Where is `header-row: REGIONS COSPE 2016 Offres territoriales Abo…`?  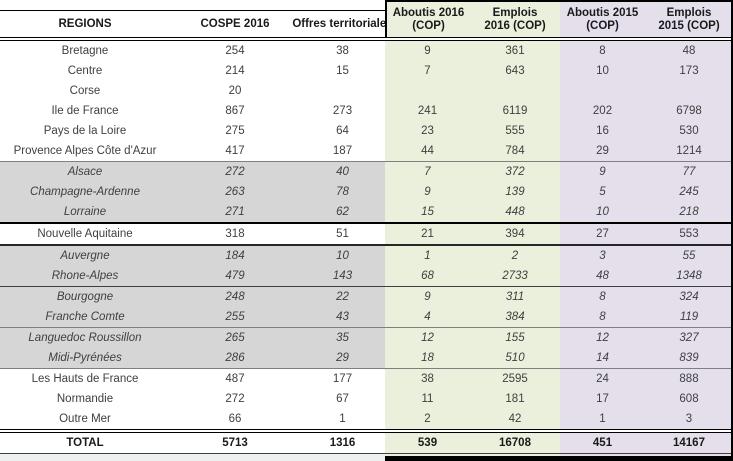 header-row: REGIONS COSPE 2016 Offres territoriales Abo… is located at coordinates (366, 20).